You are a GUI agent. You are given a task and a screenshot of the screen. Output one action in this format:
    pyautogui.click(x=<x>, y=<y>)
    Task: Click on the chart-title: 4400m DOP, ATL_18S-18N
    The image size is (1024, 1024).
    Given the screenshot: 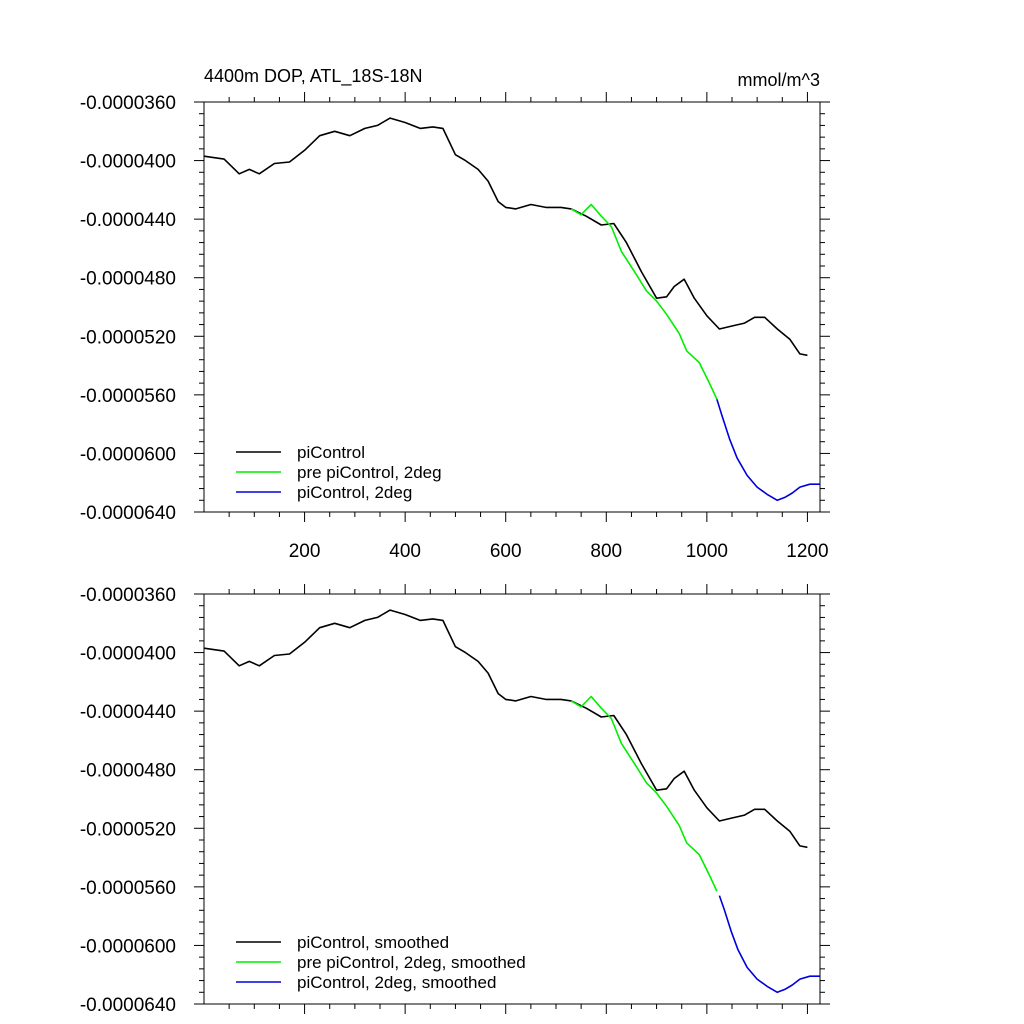 What is the action you would take?
    pyautogui.click(x=313, y=76)
    